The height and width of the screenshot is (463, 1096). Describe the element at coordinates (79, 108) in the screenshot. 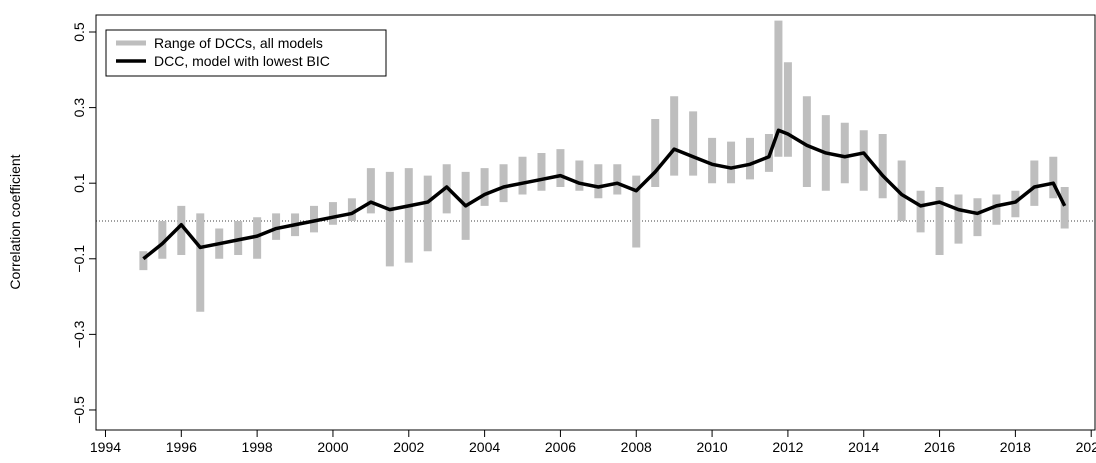

I see `y-tick-label: 0.3` at that location.